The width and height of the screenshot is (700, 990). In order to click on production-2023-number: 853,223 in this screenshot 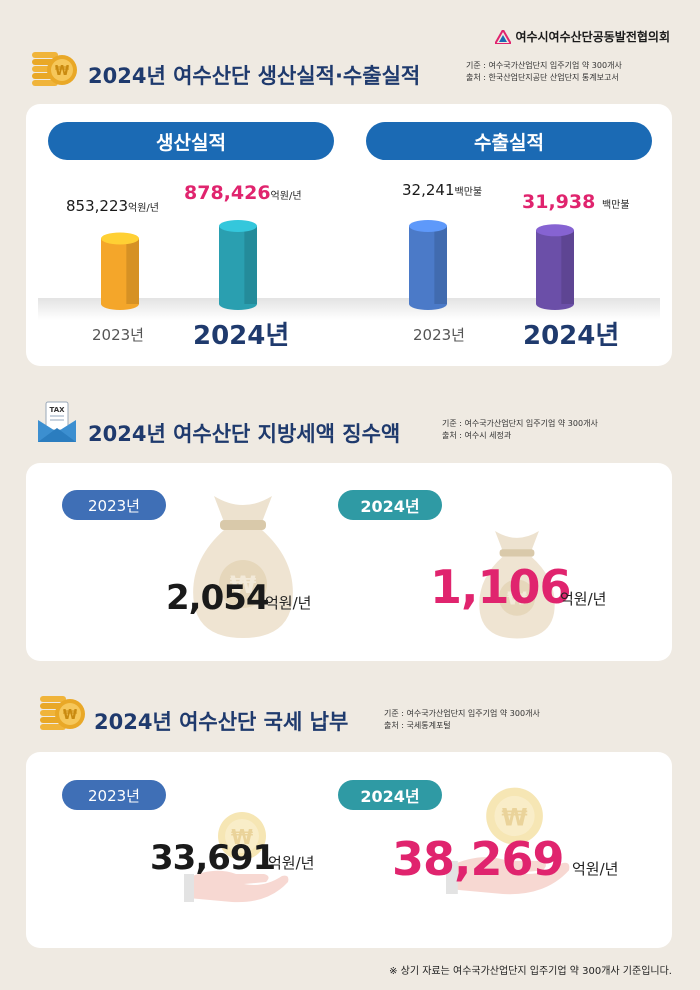, I will do `click(97, 206)`.